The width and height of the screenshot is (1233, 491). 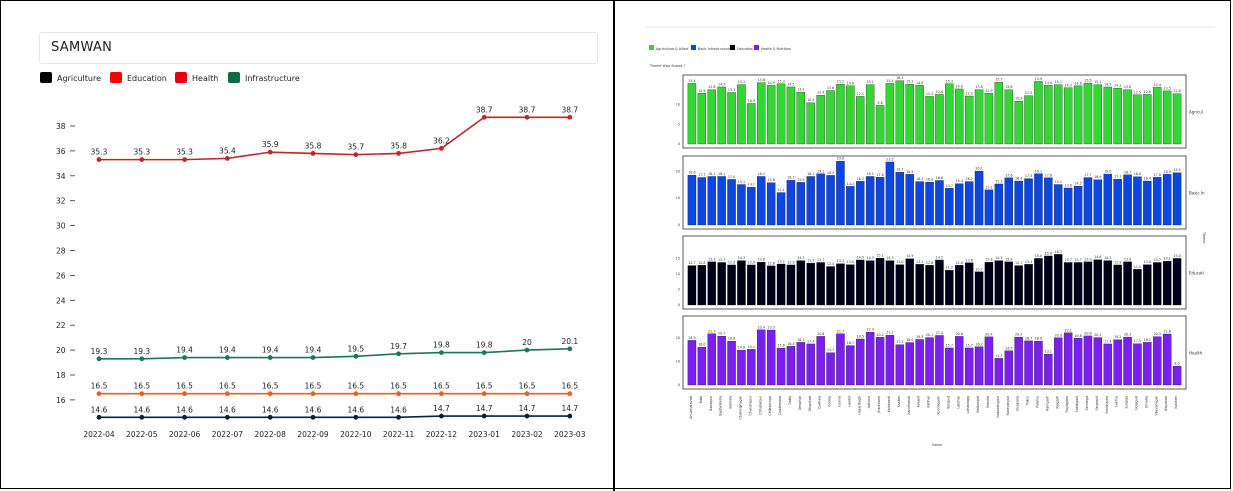 I want to click on data-label: 36.2, so click(x=441, y=140).